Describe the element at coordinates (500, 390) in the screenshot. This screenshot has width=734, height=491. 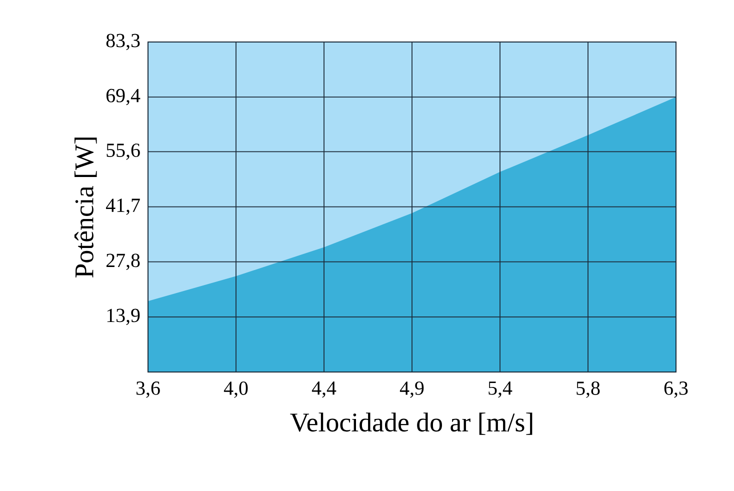
I see `x-tick-label: 5,4` at that location.